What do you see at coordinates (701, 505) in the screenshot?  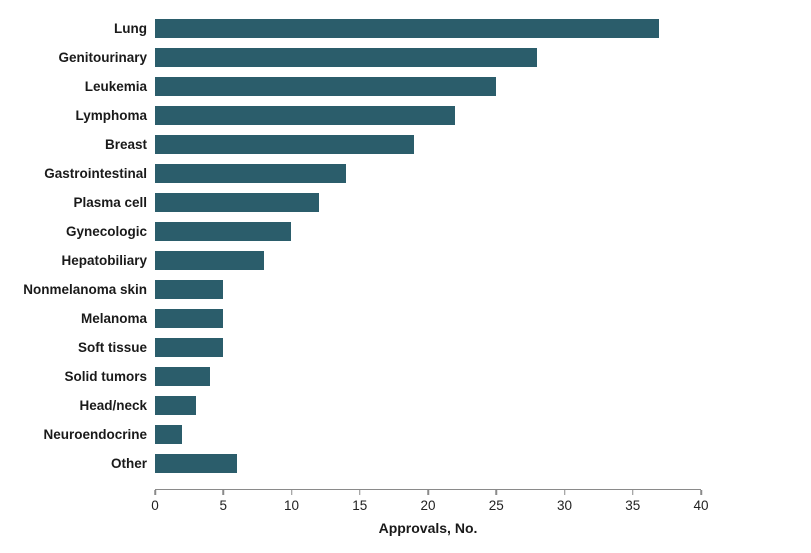 I see `x-tick-label: 40` at bounding box center [701, 505].